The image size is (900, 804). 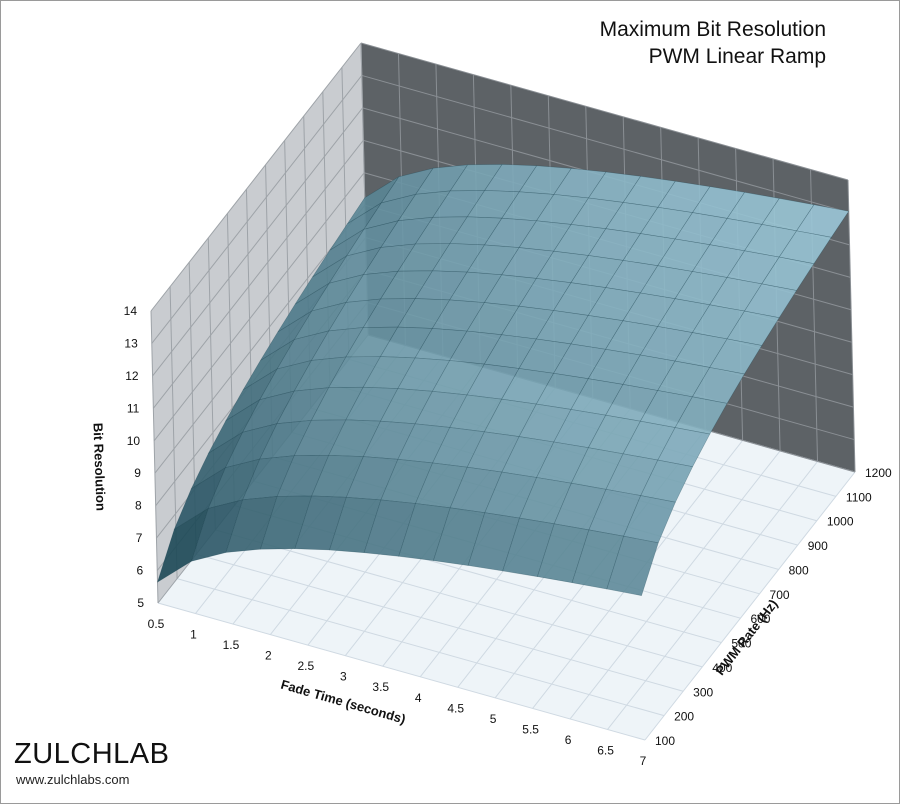 What do you see at coordinates (703, 692) in the screenshot?
I see `y-tick-label: 300` at bounding box center [703, 692].